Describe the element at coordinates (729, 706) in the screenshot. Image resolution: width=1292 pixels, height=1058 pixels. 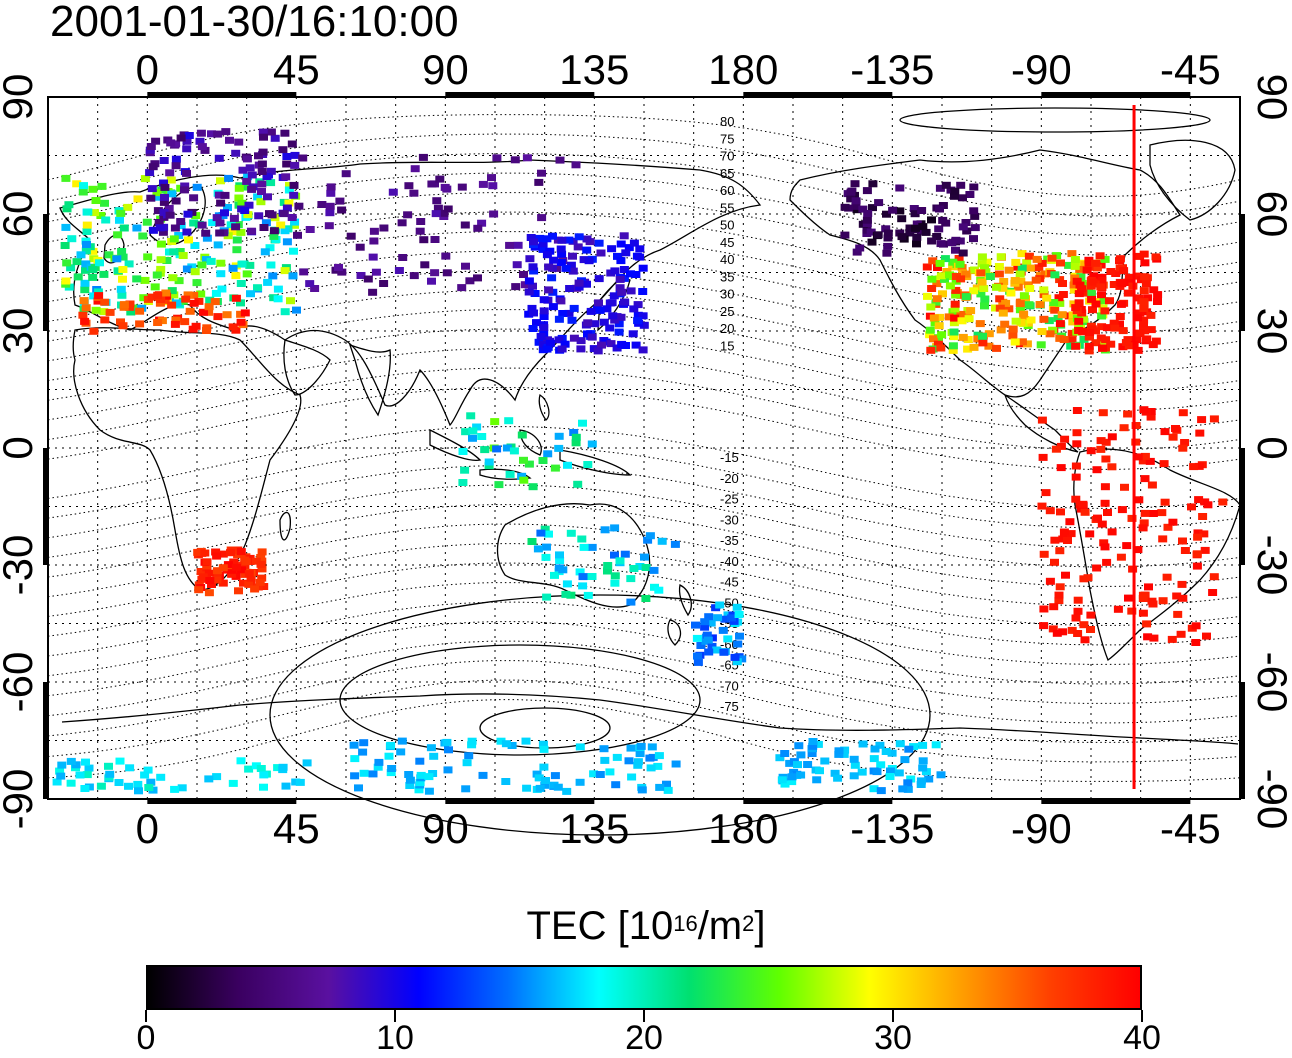
I see `contour-label: -75` at that location.